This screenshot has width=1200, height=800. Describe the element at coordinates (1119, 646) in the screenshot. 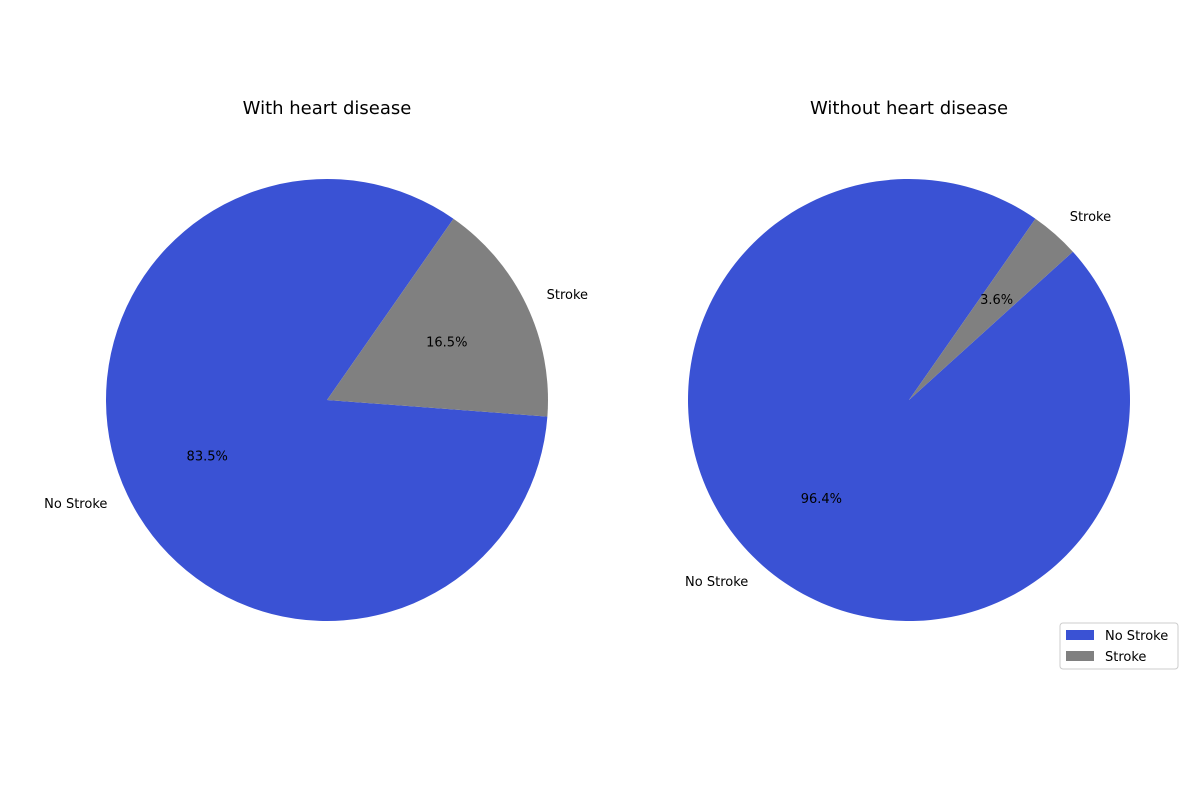

I see `legend: No Stroke Stroke` at that location.